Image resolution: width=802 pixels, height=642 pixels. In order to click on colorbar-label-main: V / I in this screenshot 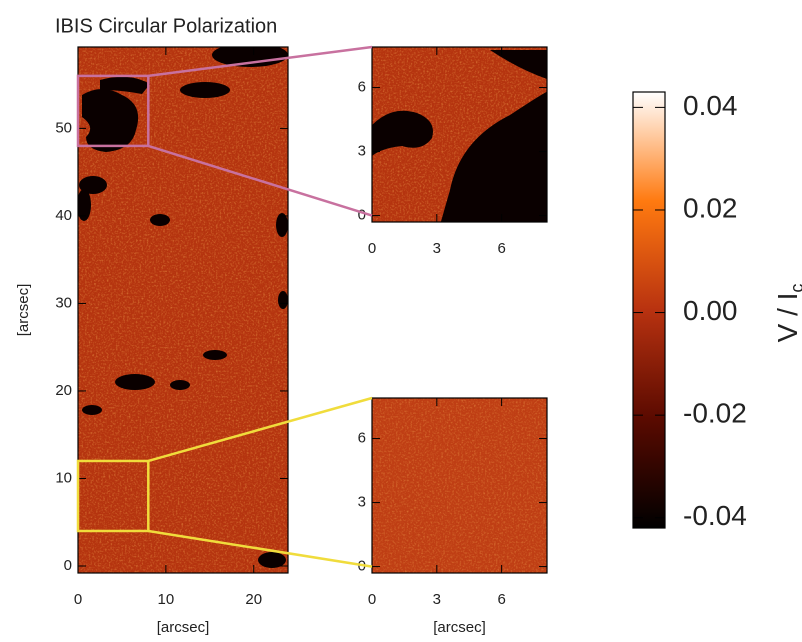, I will do `click(787, 318)`.